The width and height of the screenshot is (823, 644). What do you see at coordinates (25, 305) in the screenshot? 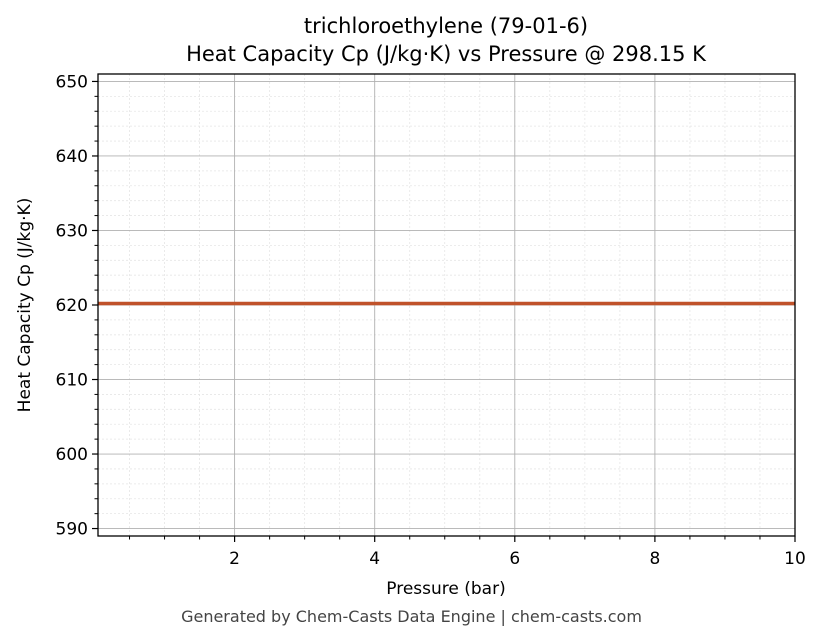
I see `y-axis-label: Heat Capacity Cp (J/kg·K)` at bounding box center [25, 305].